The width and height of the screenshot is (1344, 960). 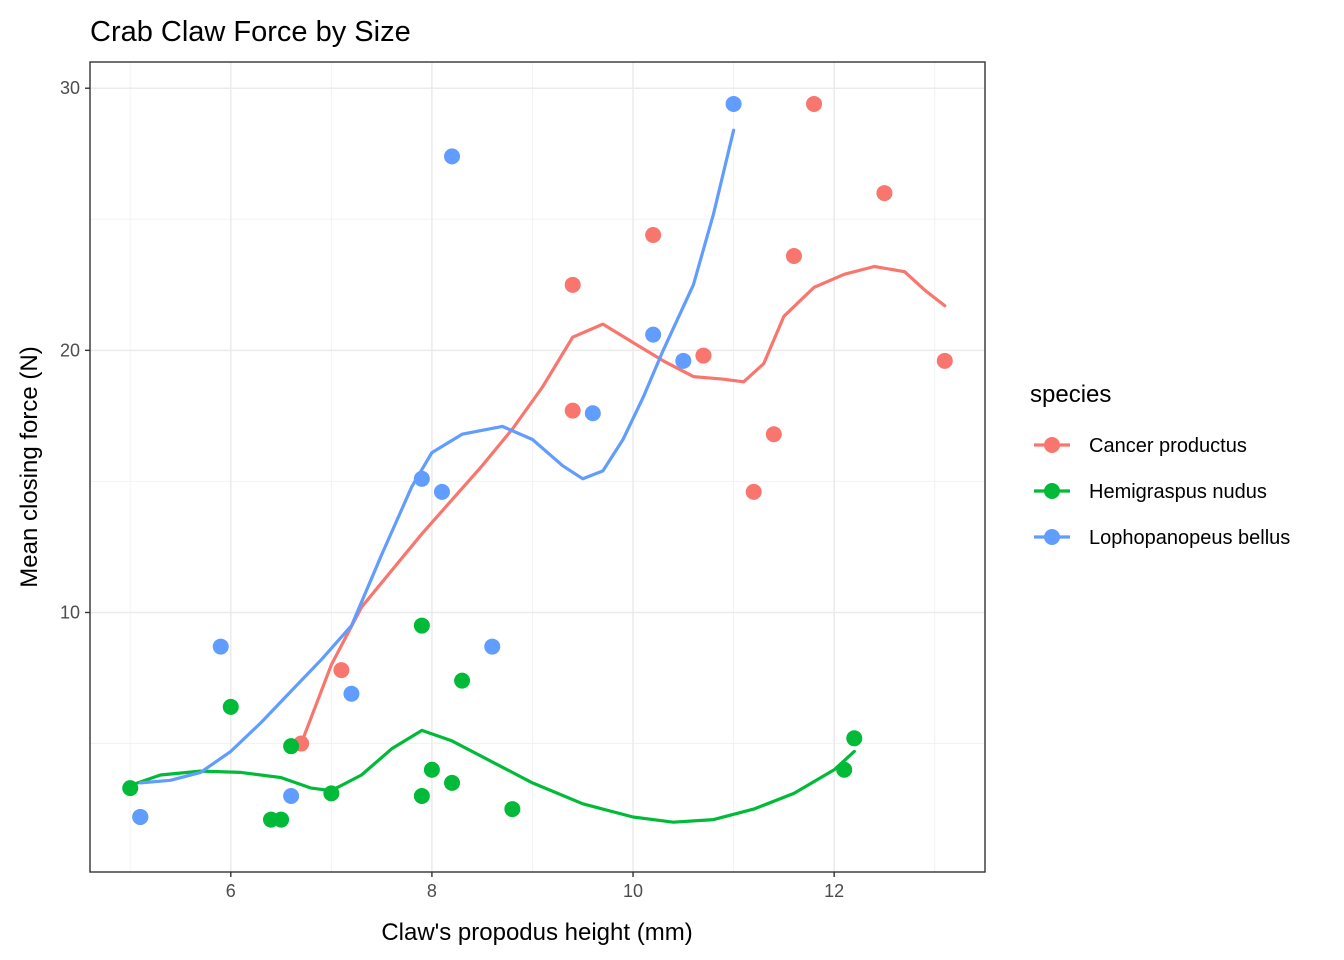 What do you see at coordinates (29, 466) in the screenshot?
I see `y-axis-title: Mean closing force (N)` at bounding box center [29, 466].